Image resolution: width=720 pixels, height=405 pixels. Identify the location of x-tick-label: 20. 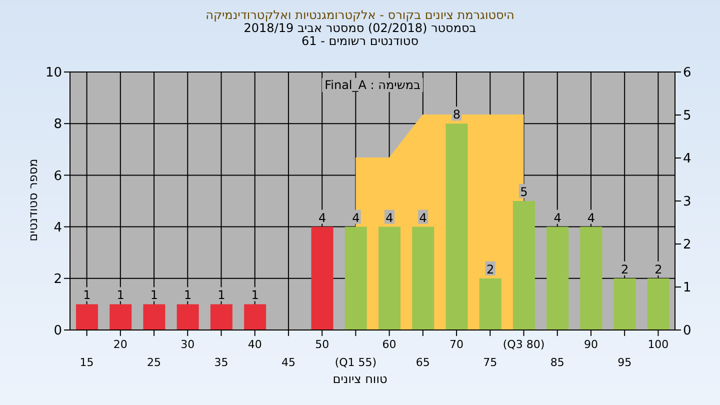
(120, 344).